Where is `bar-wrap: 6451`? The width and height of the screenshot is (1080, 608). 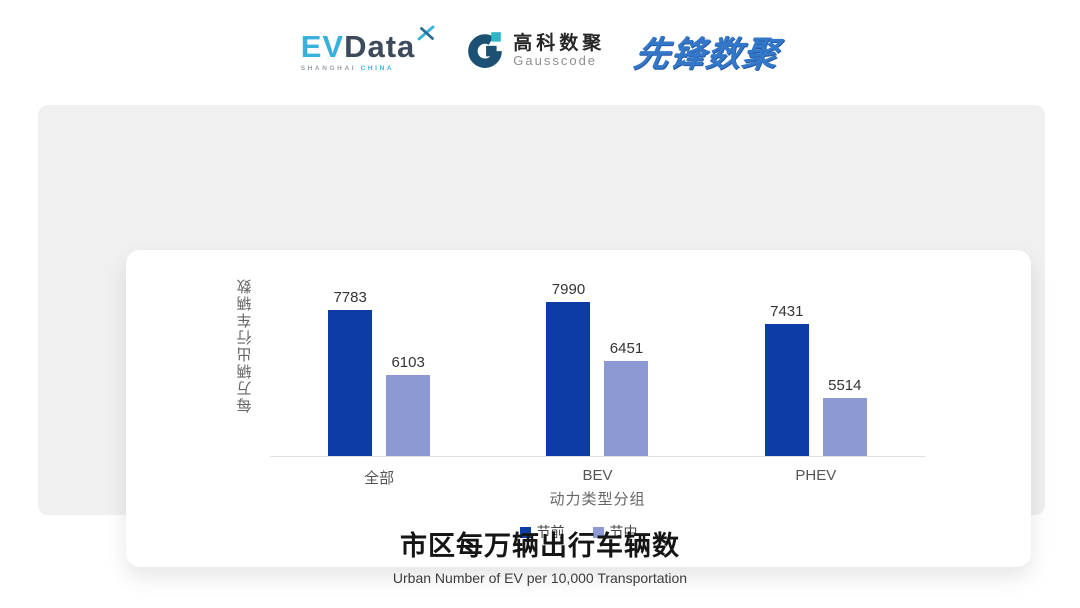
bar-wrap: 6451 is located at coordinates (626, 398).